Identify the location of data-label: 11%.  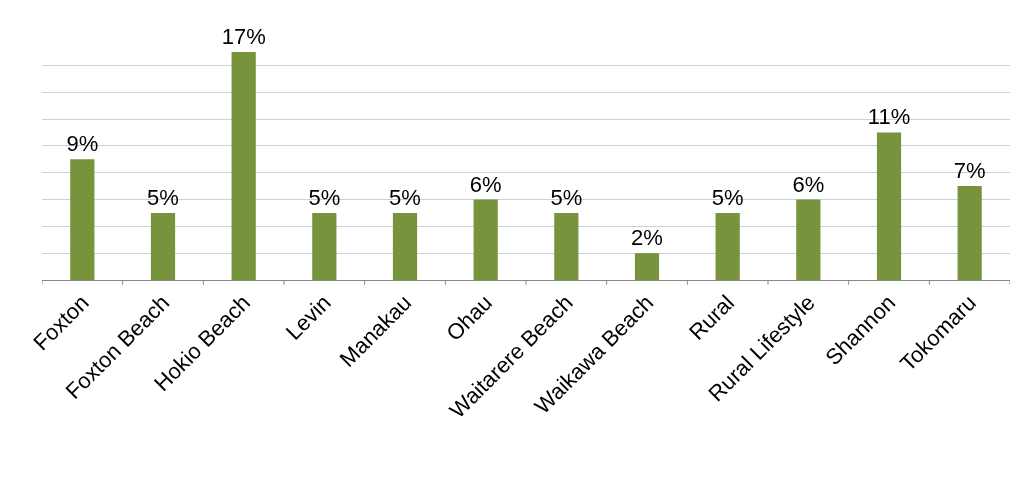
(889, 117).